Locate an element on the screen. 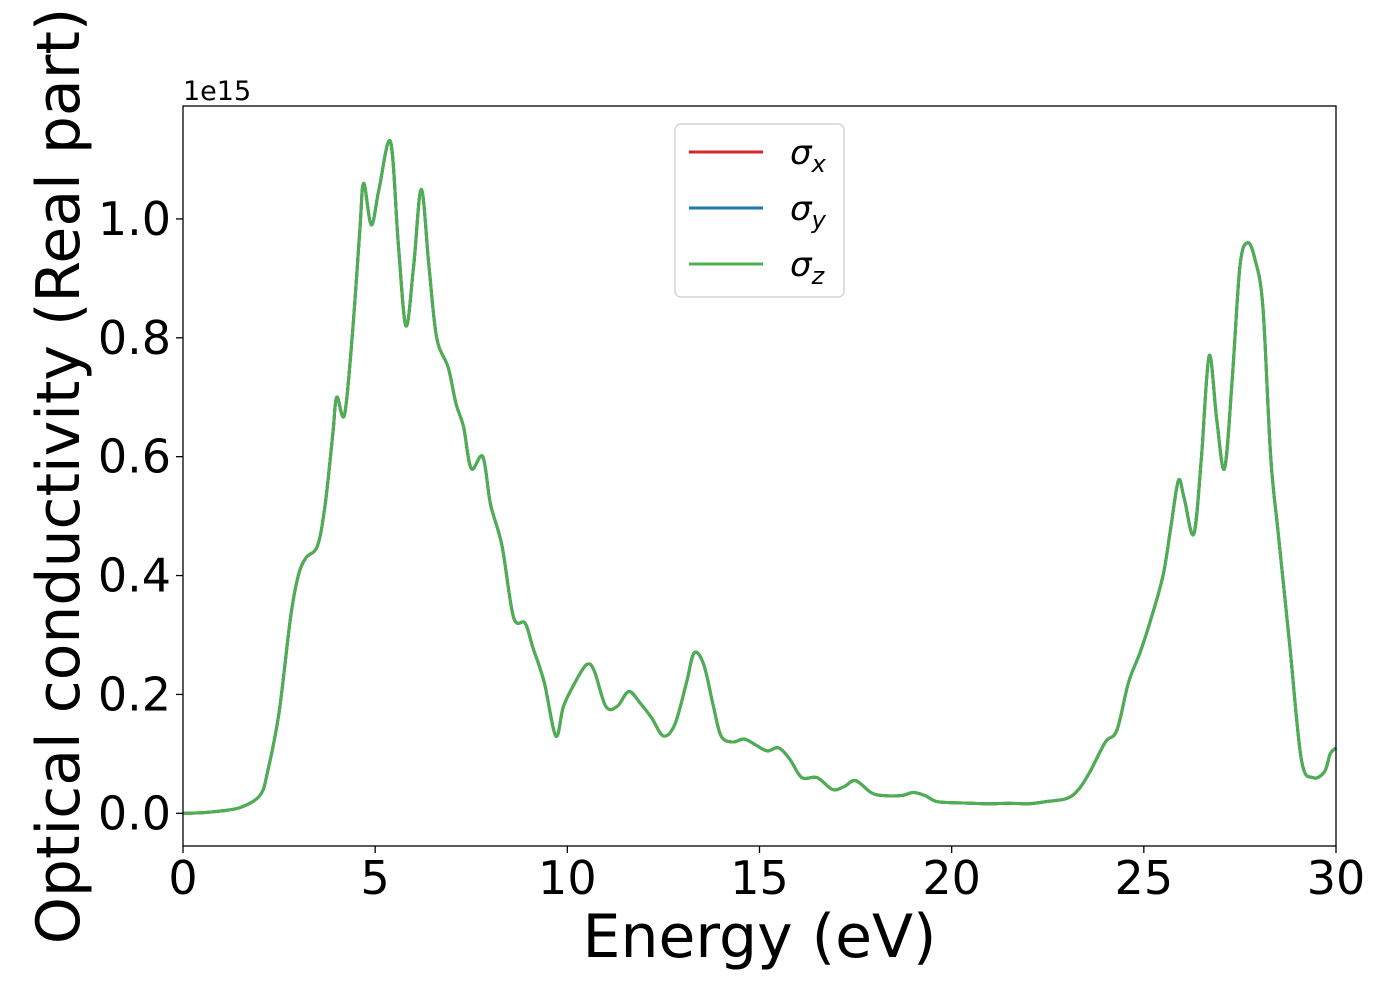 The width and height of the screenshot is (1400, 1000). y-tick-label: 0.6 is located at coordinates (134, 457).